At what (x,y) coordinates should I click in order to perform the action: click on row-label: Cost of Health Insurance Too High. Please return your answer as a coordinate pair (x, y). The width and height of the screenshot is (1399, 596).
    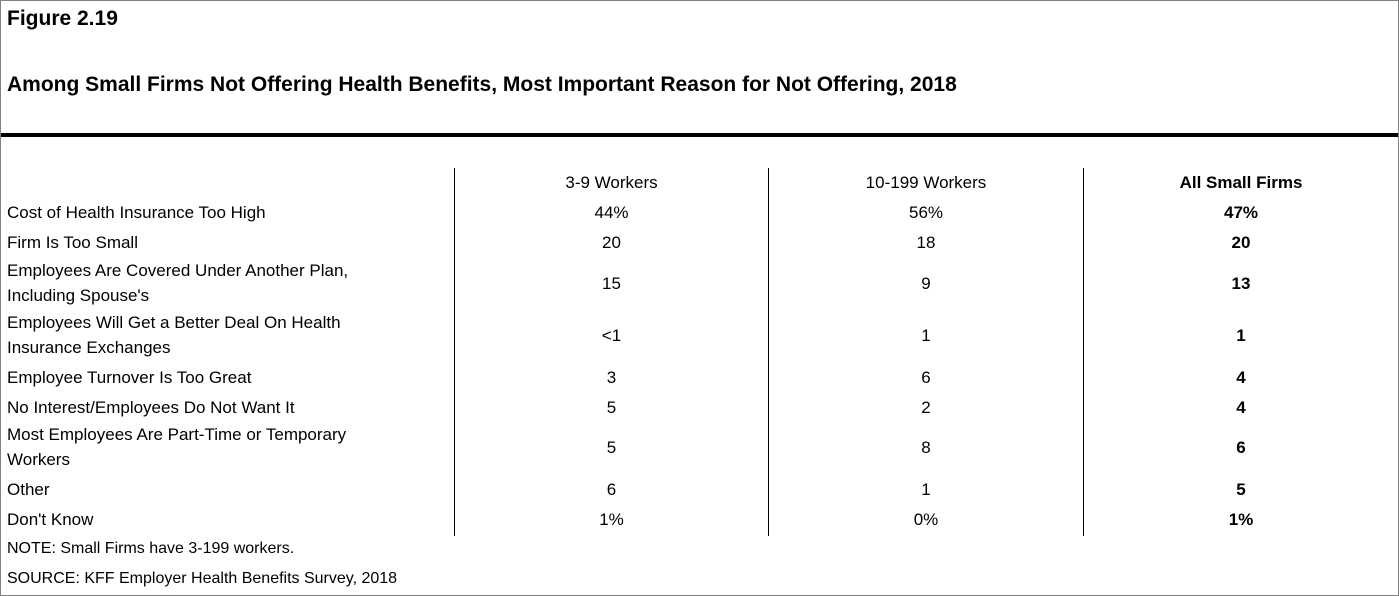
    Looking at the image, I should click on (136, 212).